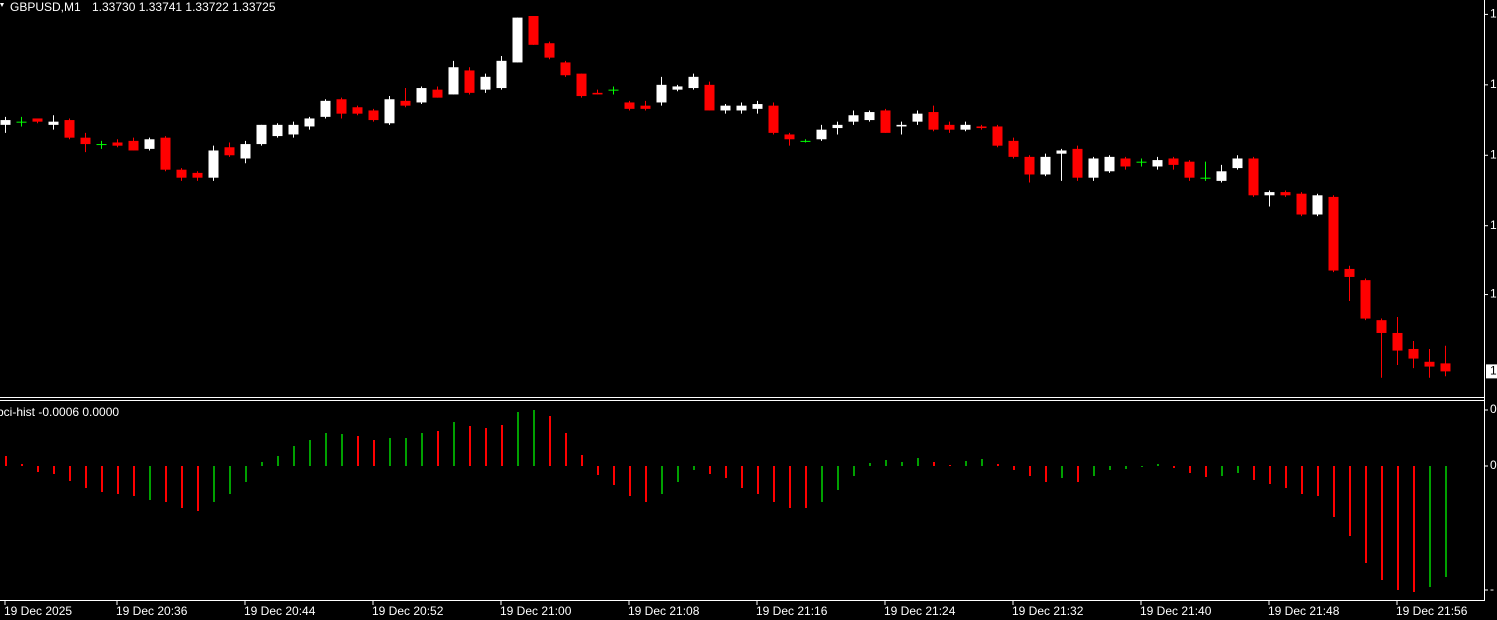 The width and height of the screenshot is (1497, 620). Describe the element at coordinates (1492, 589) in the screenshot. I see `y-tick-label: -` at that location.